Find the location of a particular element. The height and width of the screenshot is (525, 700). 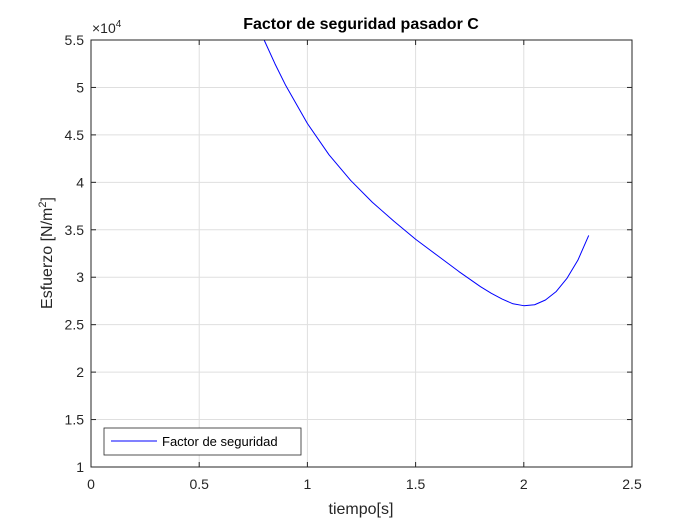

legend: Factor de seguridad is located at coordinates (202, 441).